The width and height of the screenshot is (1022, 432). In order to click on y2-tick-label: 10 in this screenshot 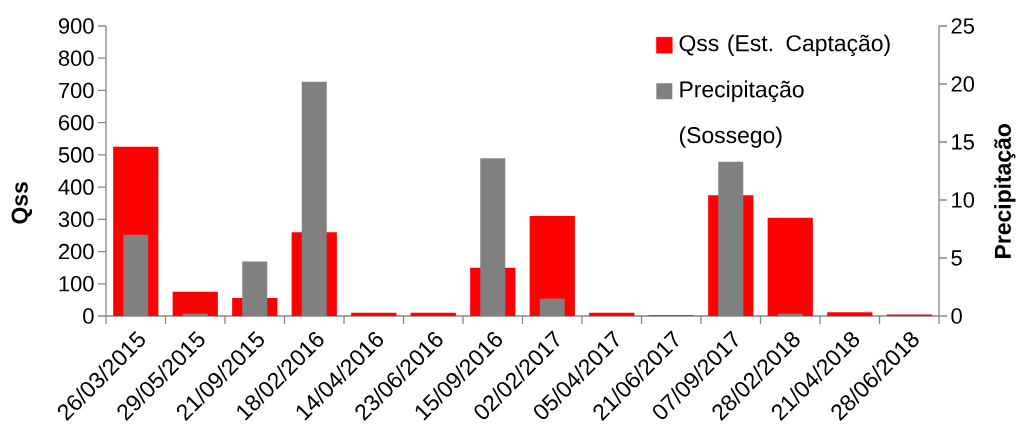, I will do `click(963, 200)`.